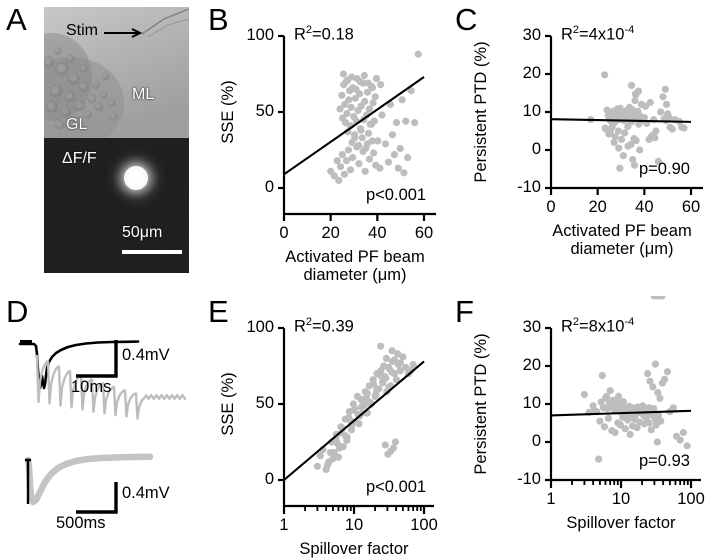  Describe the element at coordinates (536, 149) in the screenshot. I see `y-tick-label-C-1: 0` at that location.